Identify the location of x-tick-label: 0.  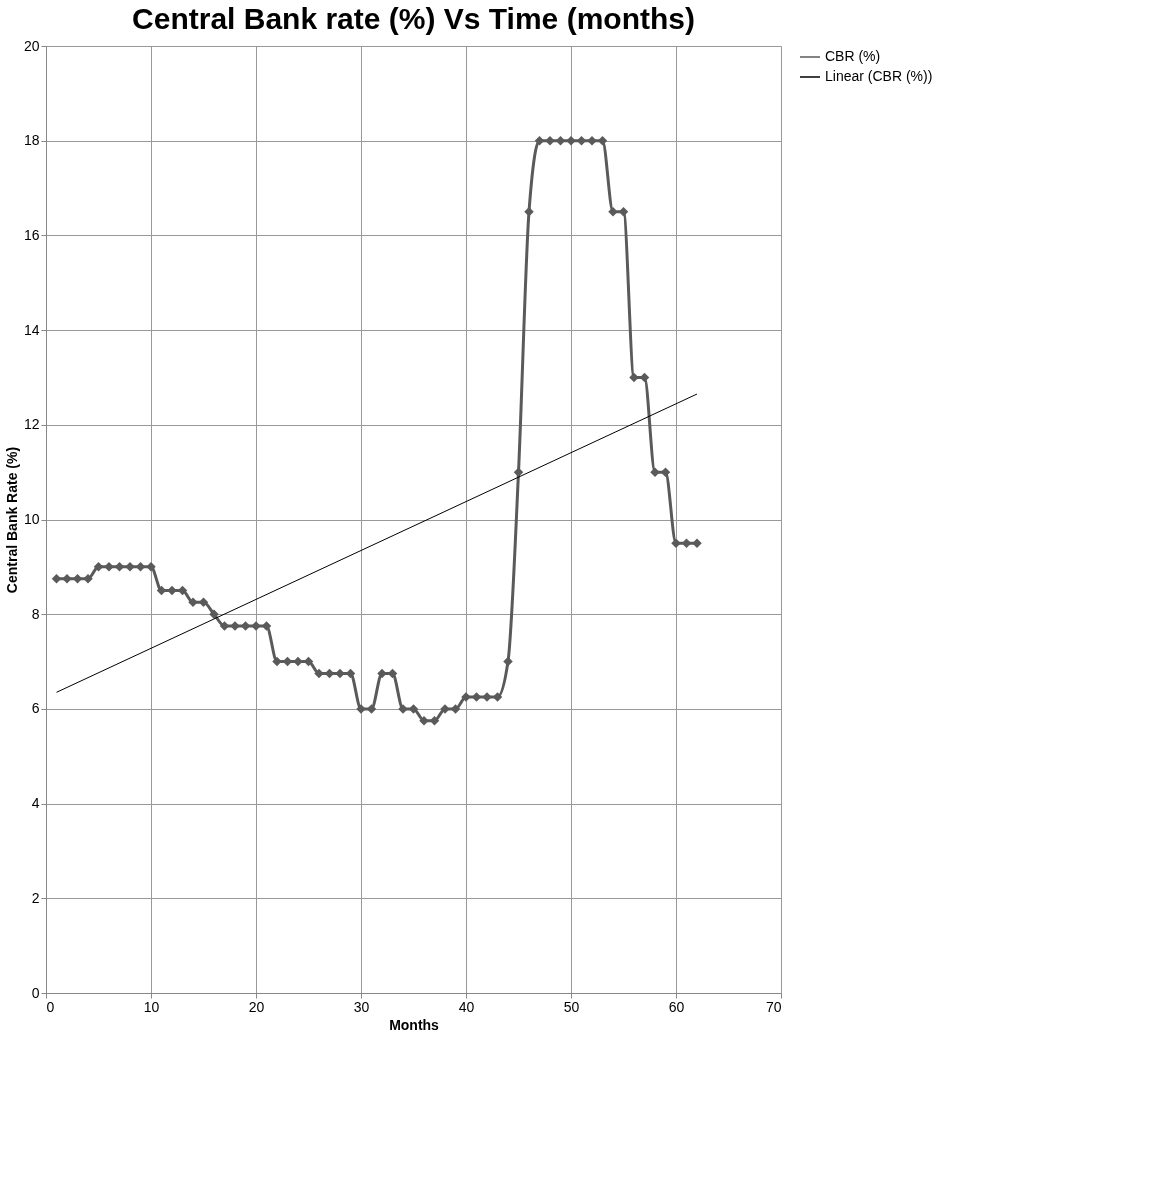
(50, 1006).